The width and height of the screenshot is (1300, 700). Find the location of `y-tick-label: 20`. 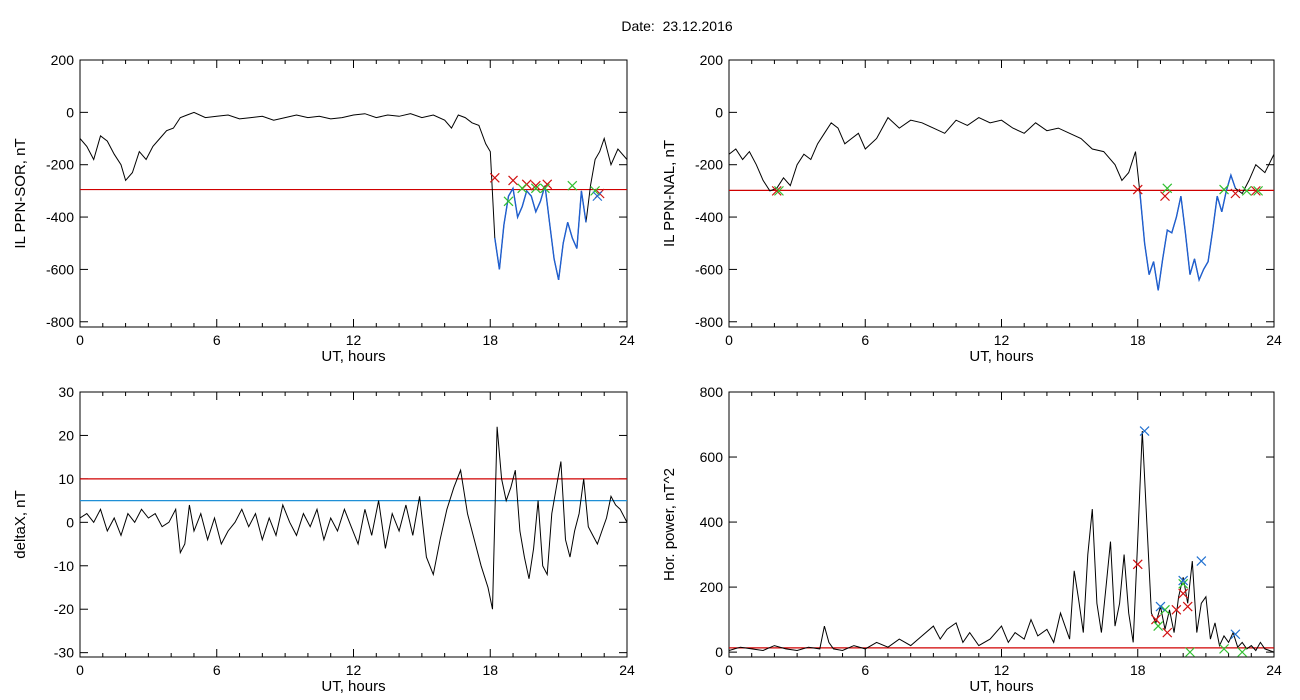

y-tick-label: 20 is located at coordinates (66, 435).